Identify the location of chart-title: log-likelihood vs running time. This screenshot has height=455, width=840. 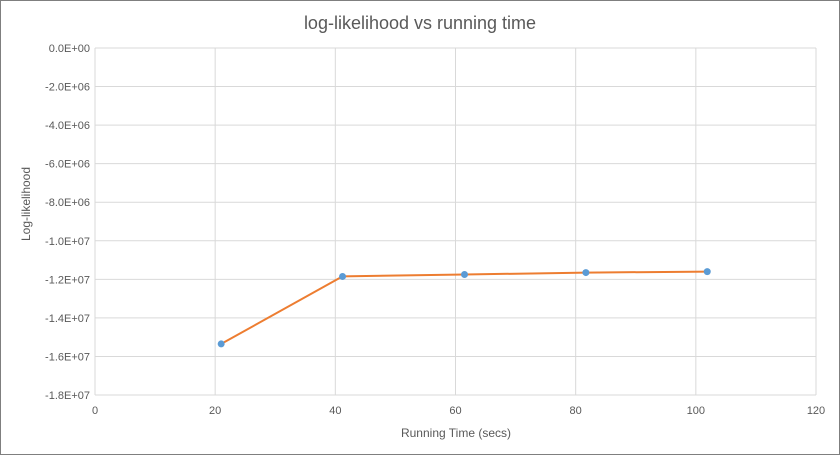
(420, 23).